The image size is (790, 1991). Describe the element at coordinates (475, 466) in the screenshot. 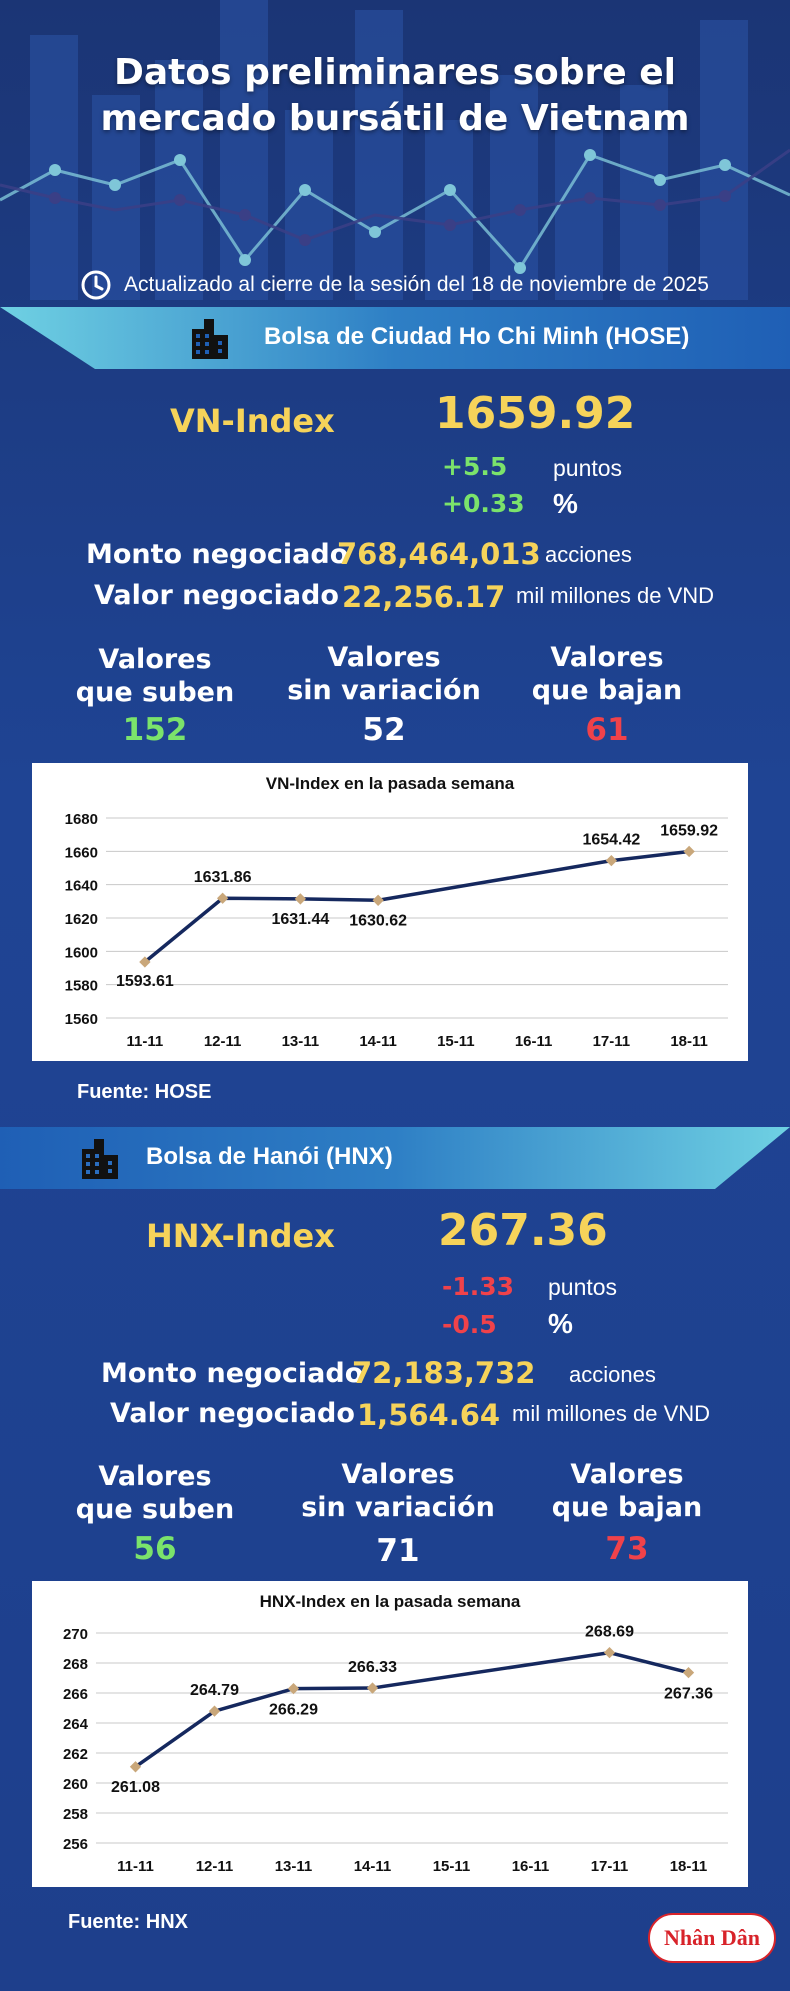

I see `hose-change-points: +5.5` at that location.